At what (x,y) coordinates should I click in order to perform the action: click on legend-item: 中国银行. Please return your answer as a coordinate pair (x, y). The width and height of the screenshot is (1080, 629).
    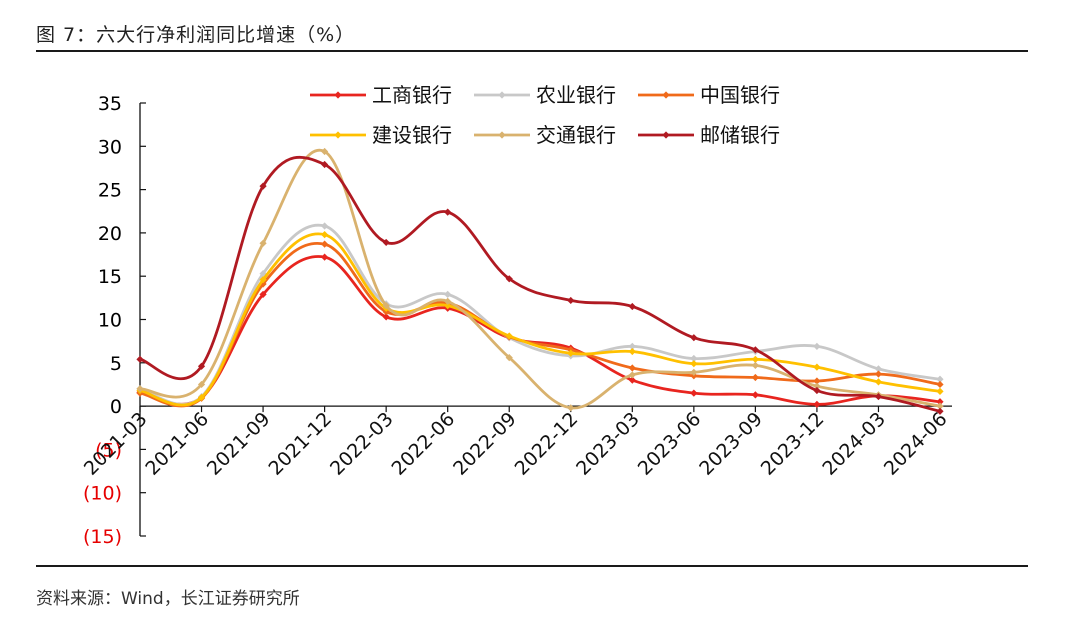
    Looking at the image, I should click on (709, 95).